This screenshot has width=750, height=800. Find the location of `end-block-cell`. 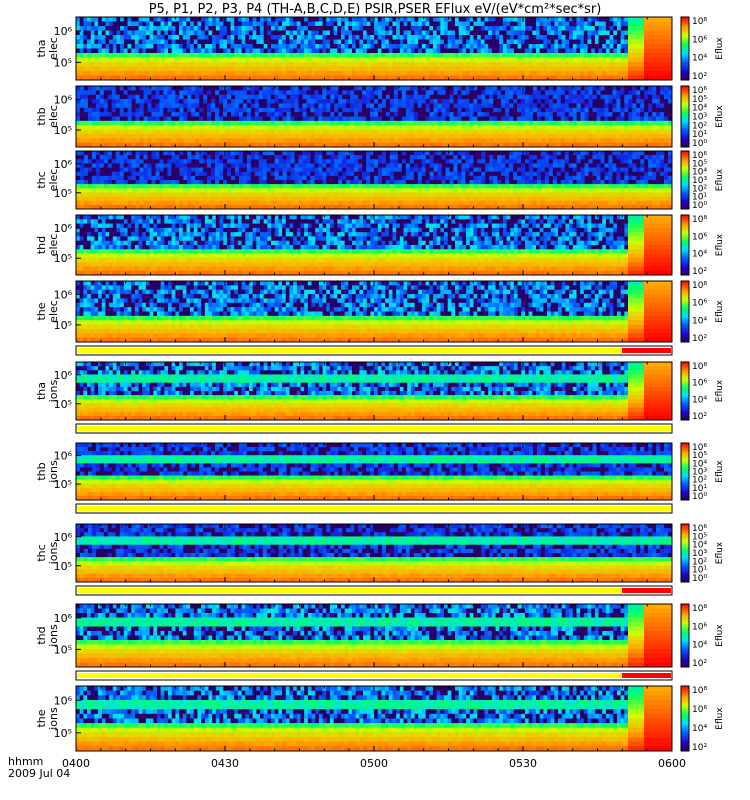

end-block-cell is located at coordinates (636, 73).